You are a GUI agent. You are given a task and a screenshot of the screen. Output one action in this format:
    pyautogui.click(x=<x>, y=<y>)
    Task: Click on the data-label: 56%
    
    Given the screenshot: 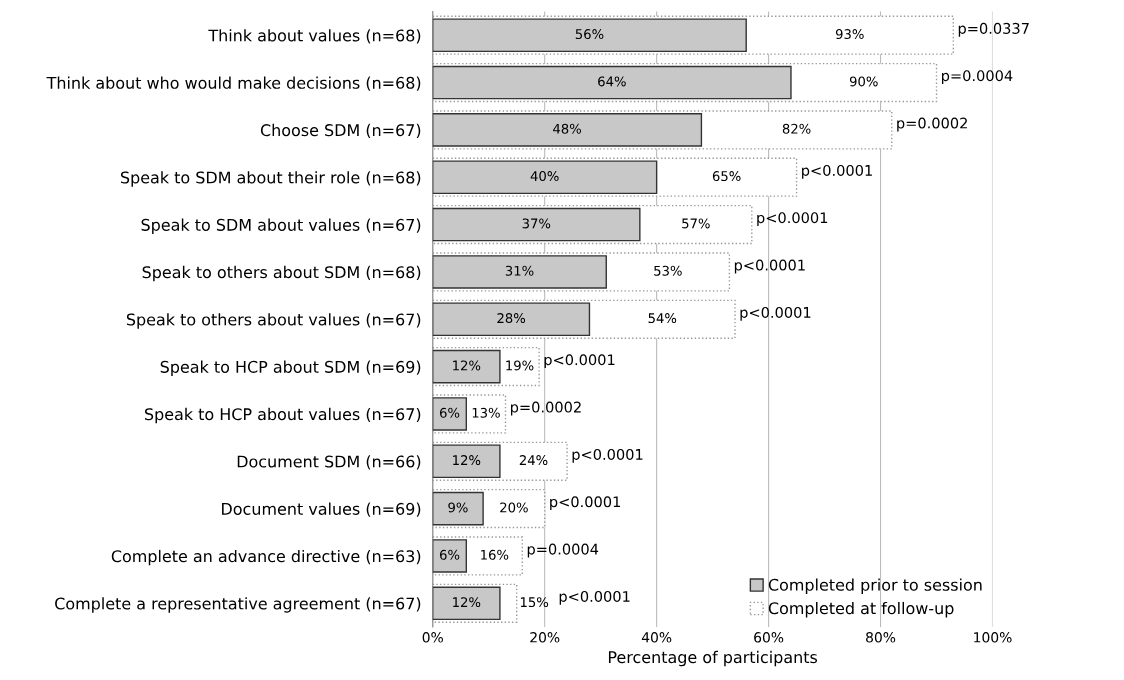 What is the action you would take?
    pyautogui.click(x=589, y=34)
    